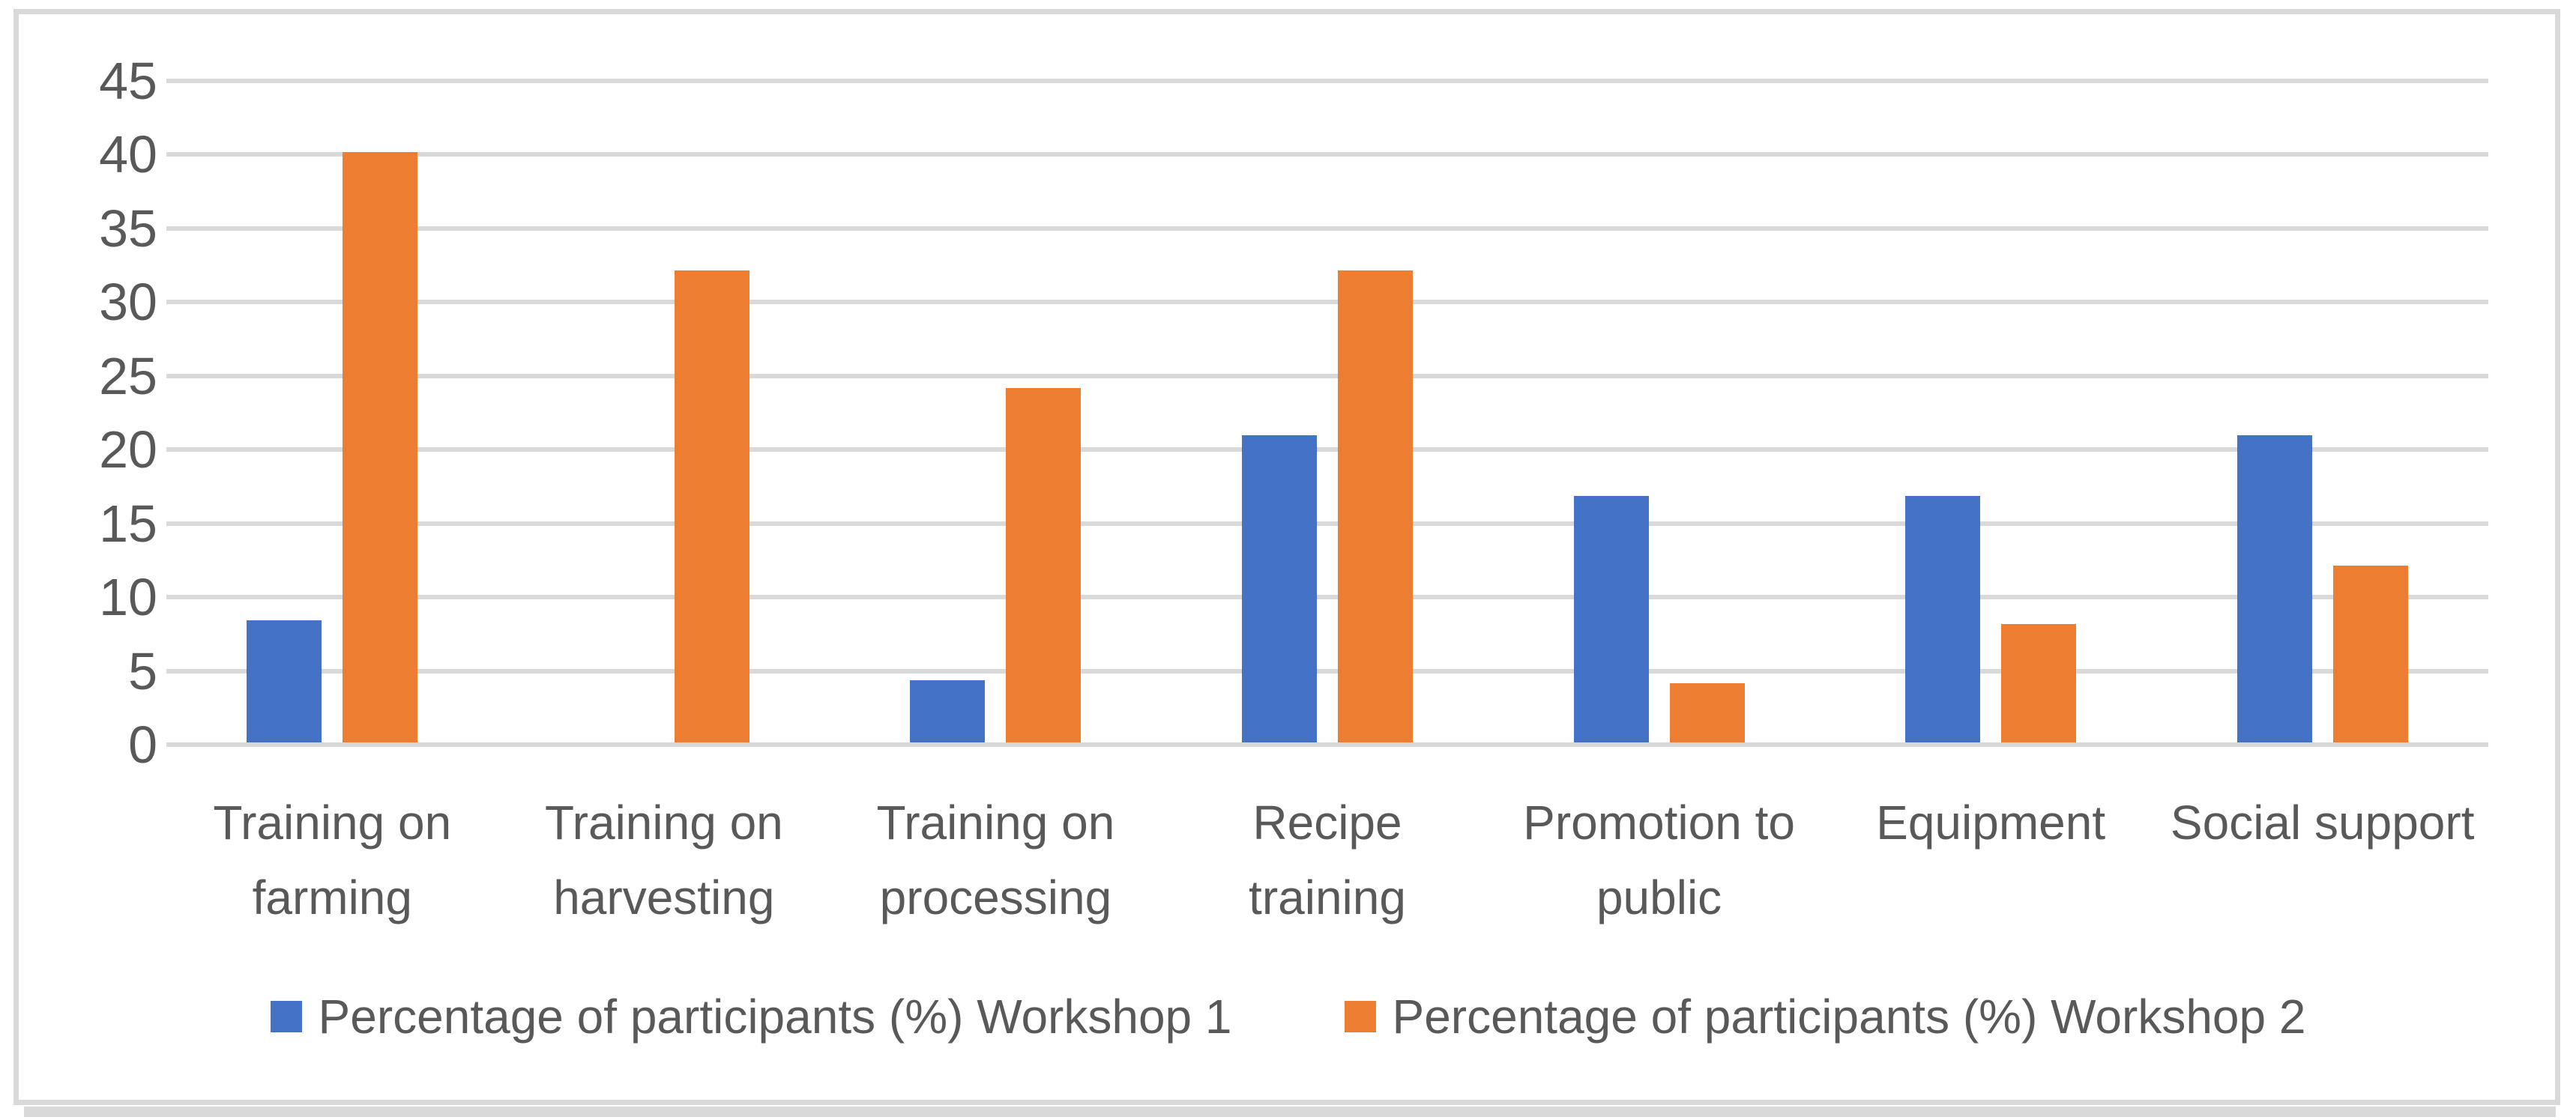 This screenshot has height=1120, width=2576. I want to click on y-axis-tick-label: 20, so click(128, 449).